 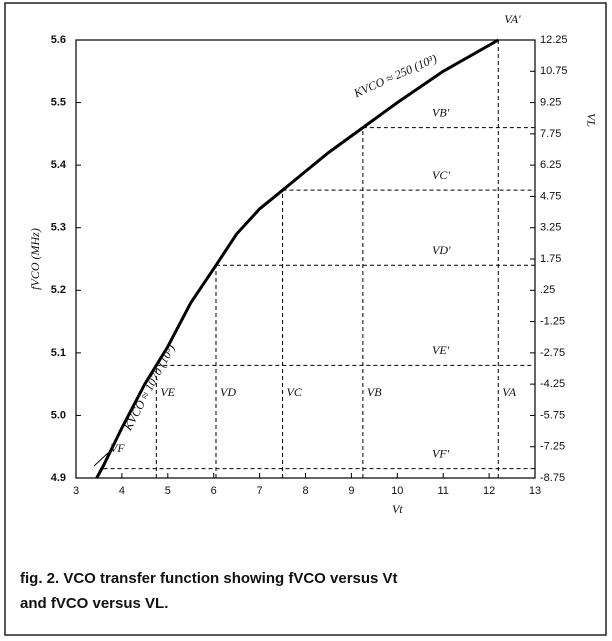 I want to click on y2-tick-label: 6.25, so click(x=550, y=165).